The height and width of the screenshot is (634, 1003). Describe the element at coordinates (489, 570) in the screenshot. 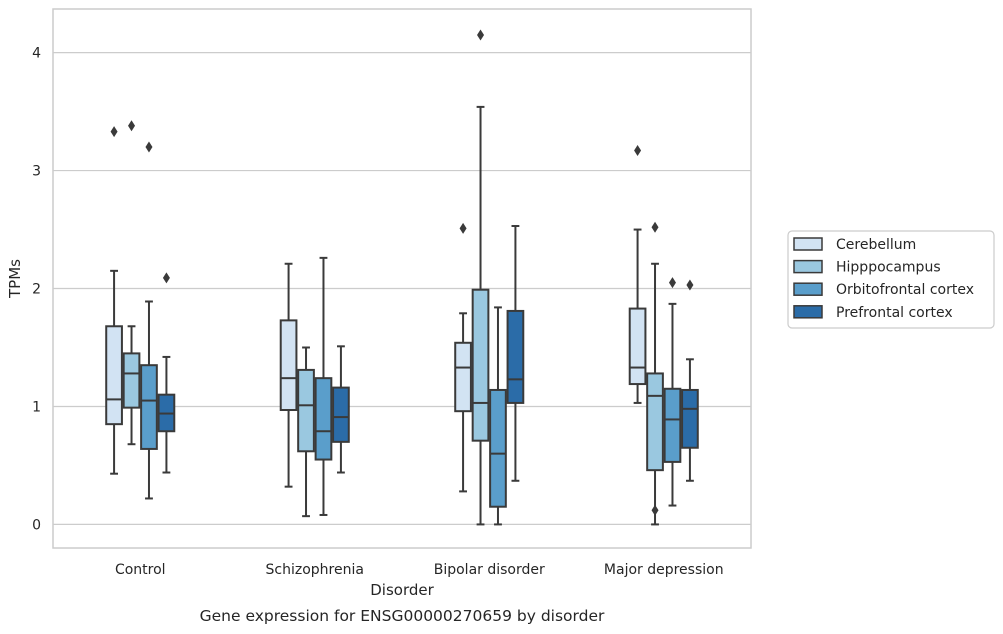

I see `x-tick-label: Bipolar disorder` at that location.